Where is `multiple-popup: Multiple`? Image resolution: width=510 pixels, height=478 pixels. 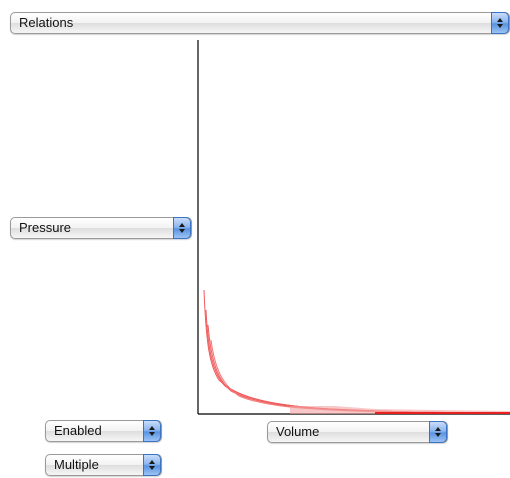
multiple-popup: Multiple is located at coordinates (103, 465).